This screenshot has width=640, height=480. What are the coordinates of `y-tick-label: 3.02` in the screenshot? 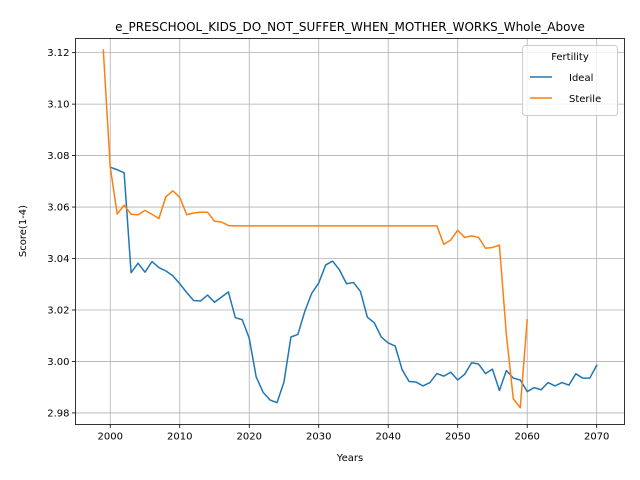 It's located at (58, 310).